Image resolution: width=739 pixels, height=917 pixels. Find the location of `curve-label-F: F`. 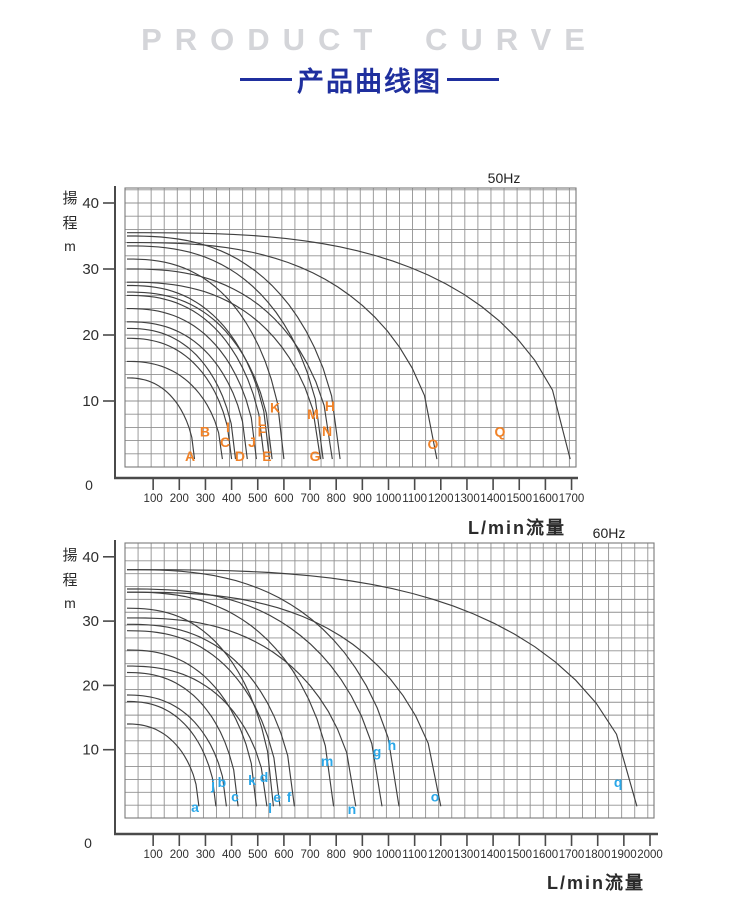

curve-label-F: F is located at coordinates (262, 432).